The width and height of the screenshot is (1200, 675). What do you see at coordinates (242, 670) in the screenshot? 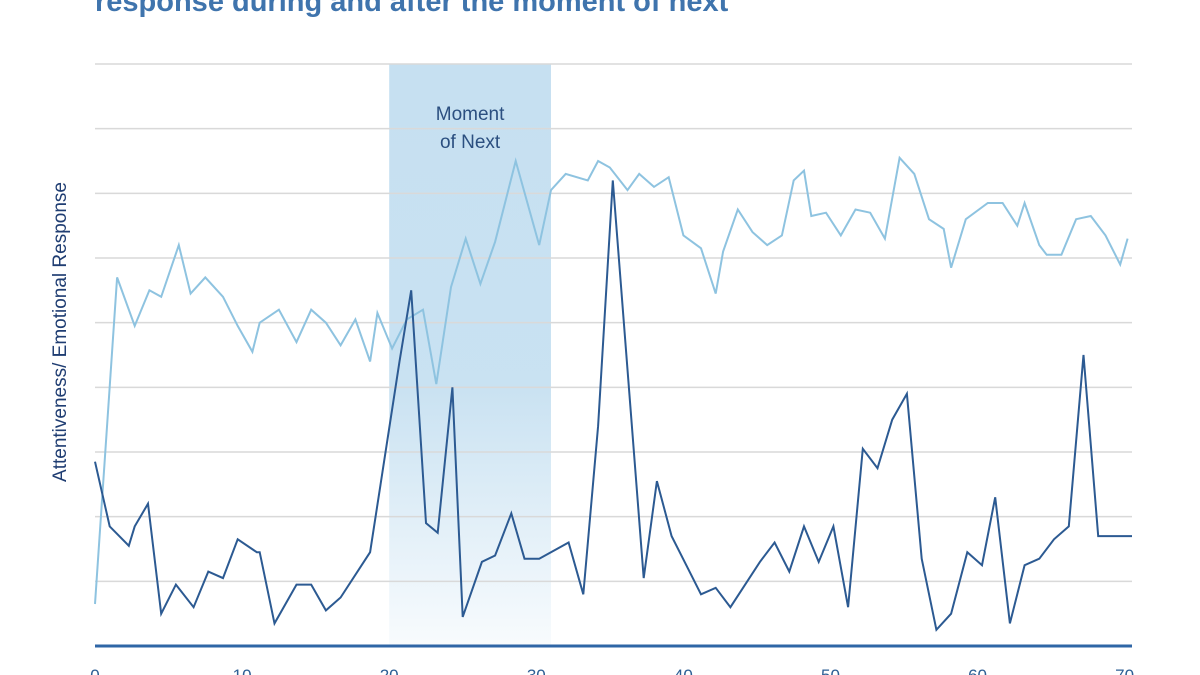
I see `x-tick-label: 10` at bounding box center [242, 670].